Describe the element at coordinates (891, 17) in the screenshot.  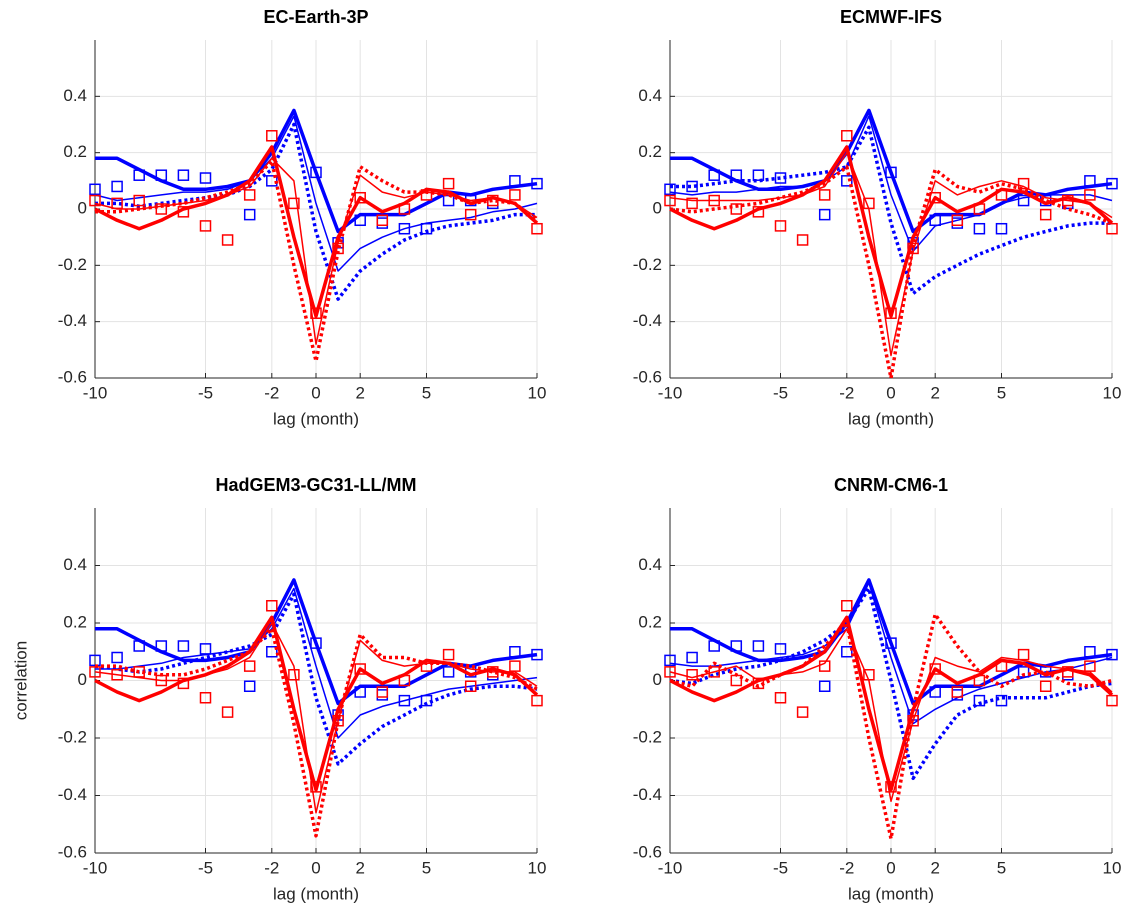
I see `chart-title: ECMWF-IFS` at that location.